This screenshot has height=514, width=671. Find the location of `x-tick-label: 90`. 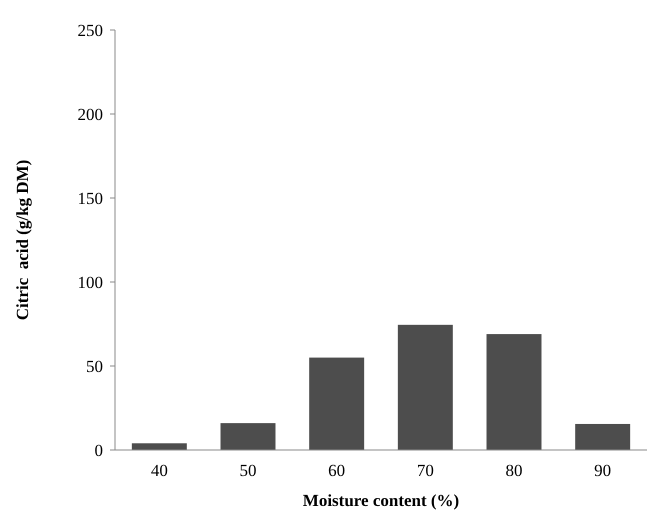

x-tick-label: 90 is located at coordinates (603, 470).